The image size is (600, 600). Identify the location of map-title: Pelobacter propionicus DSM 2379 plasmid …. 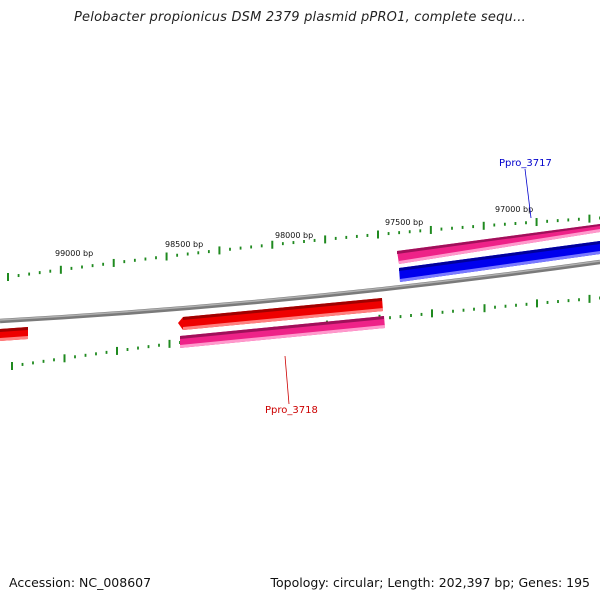
(300, 17).